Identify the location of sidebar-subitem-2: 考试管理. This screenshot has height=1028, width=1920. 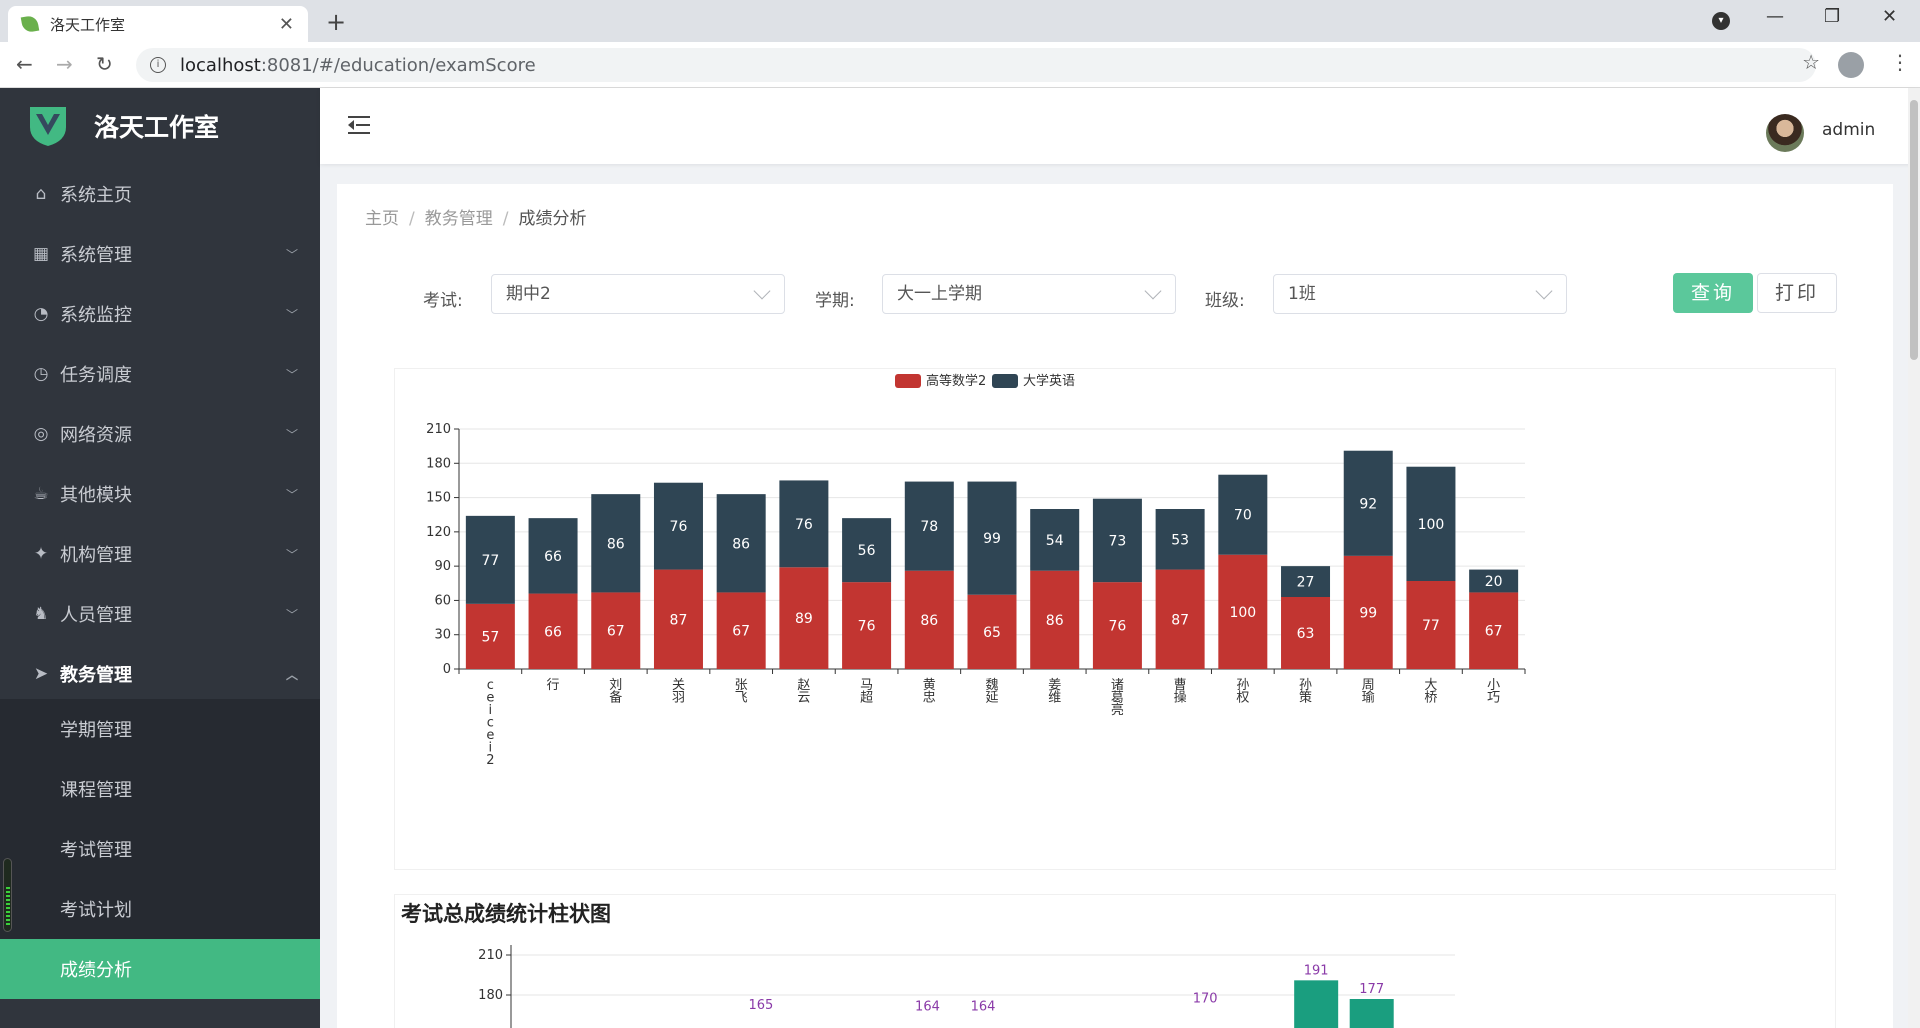
(160, 849).